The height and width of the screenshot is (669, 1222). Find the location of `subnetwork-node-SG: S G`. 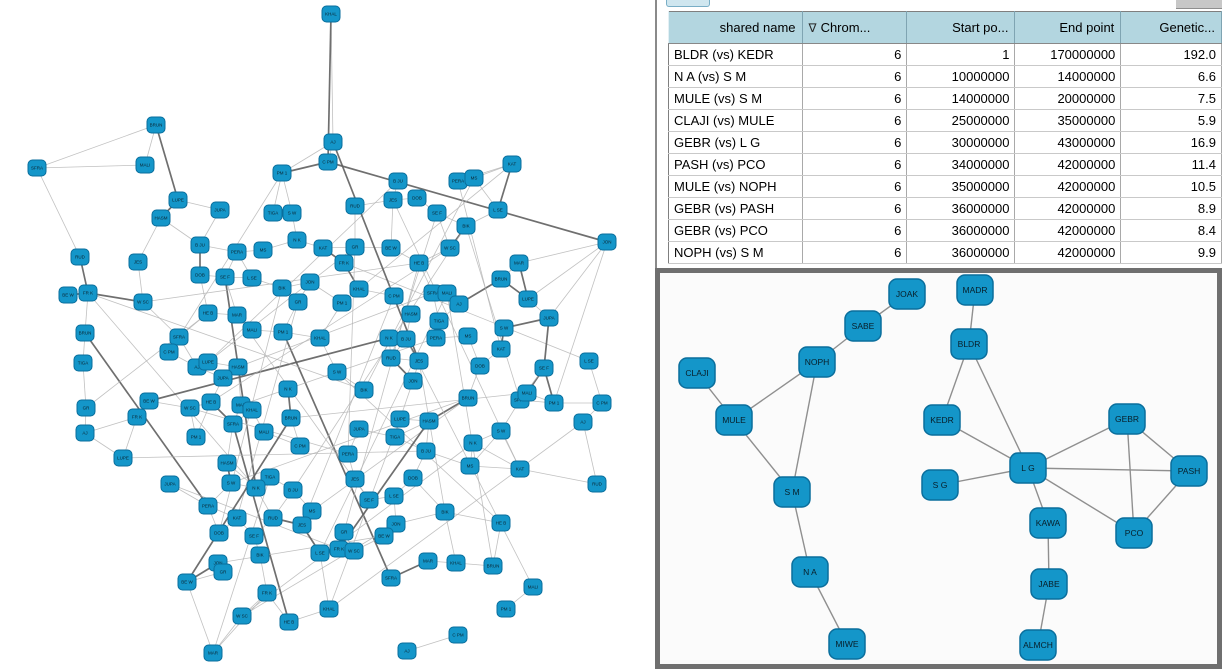

subnetwork-node-SG: S G is located at coordinates (940, 485).